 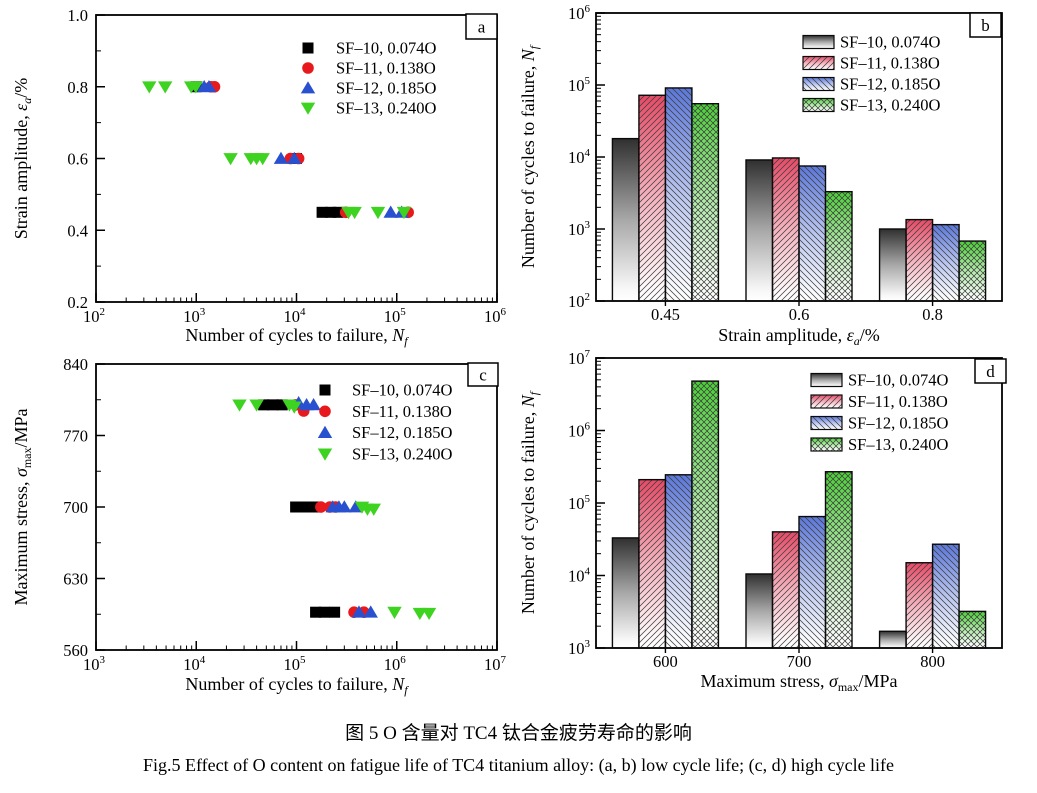 What do you see at coordinates (77, 230) in the screenshot?
I see `tick-label: 0.4` at bounding box center [77, 230].